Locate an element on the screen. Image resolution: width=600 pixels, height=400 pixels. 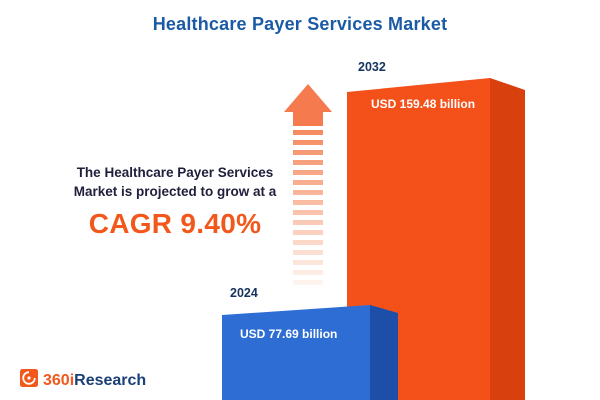
arrow-stem is located at coordinates (308, 118).